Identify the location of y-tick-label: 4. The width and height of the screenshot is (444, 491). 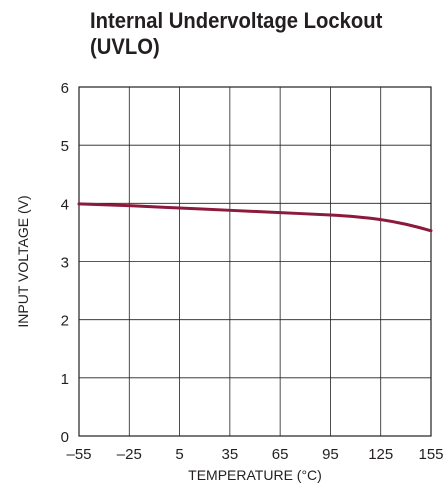
(65, 204).